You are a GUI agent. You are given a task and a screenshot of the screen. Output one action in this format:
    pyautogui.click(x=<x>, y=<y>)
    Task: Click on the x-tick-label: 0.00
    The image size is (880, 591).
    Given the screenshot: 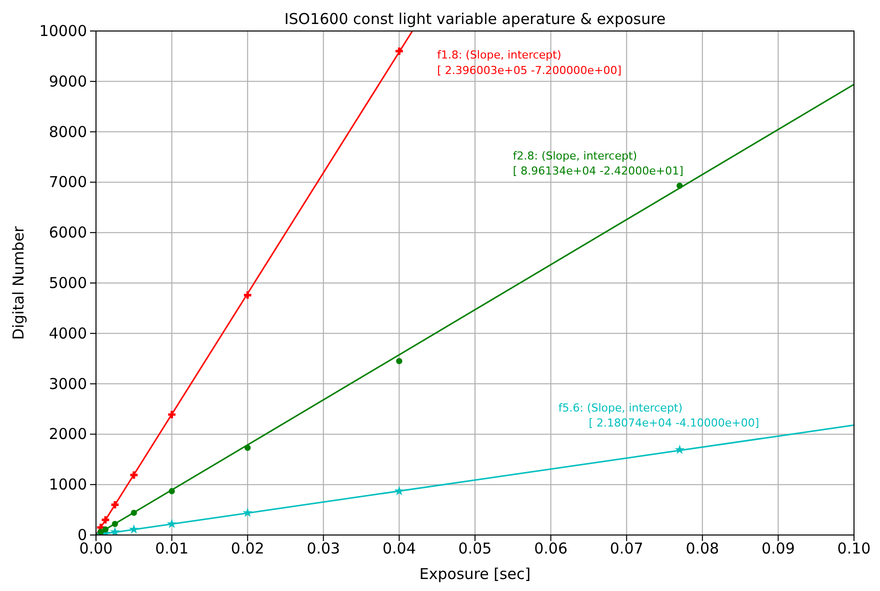 What is the action you would take?
    pyautogui.click(x=96, y=549)
    